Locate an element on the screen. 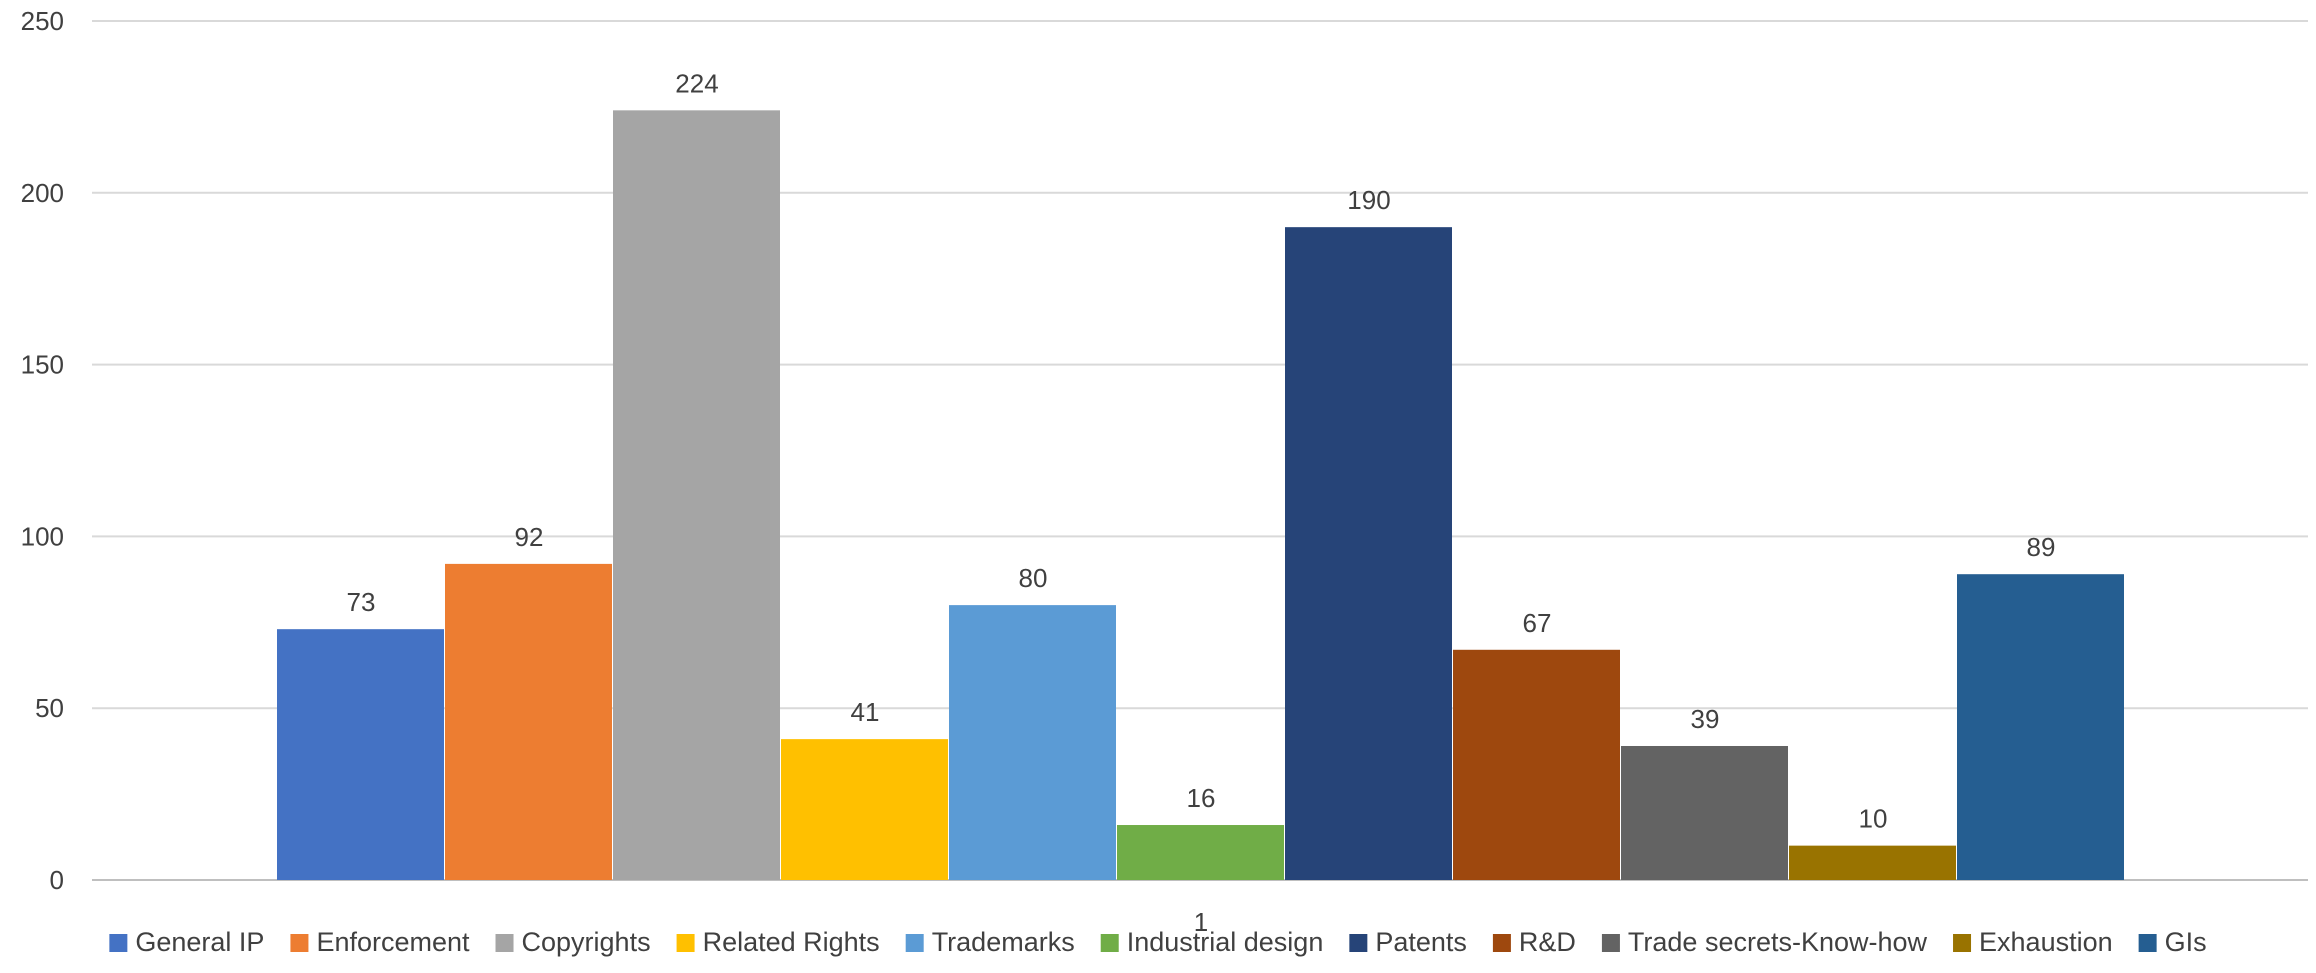  legend-item-industrial-design: Industrial design is located at coordinates (1212, 942).